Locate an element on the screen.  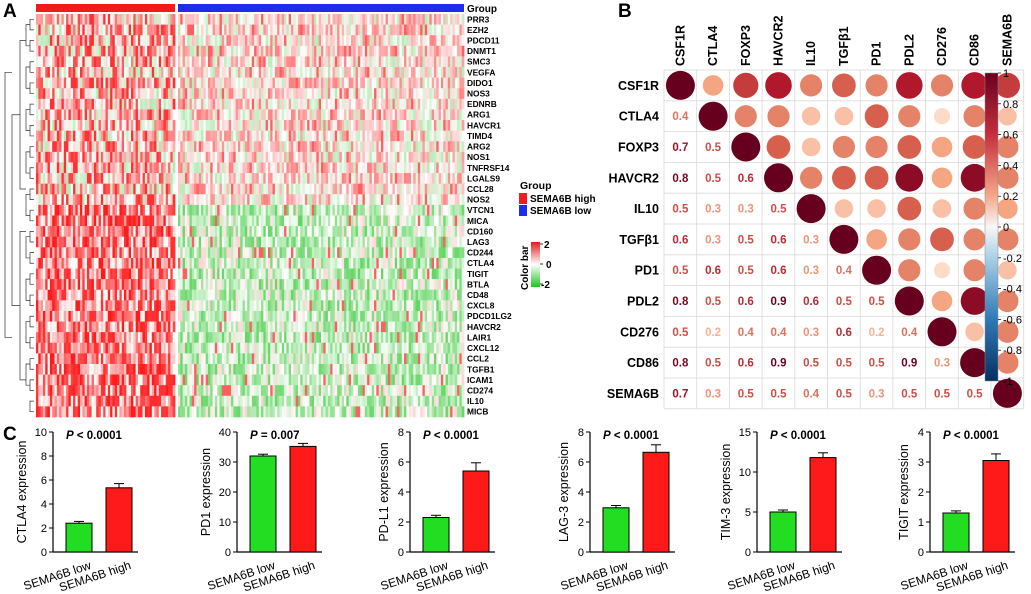
colorbar-title: Color bar is located at coordinates (525, 267).